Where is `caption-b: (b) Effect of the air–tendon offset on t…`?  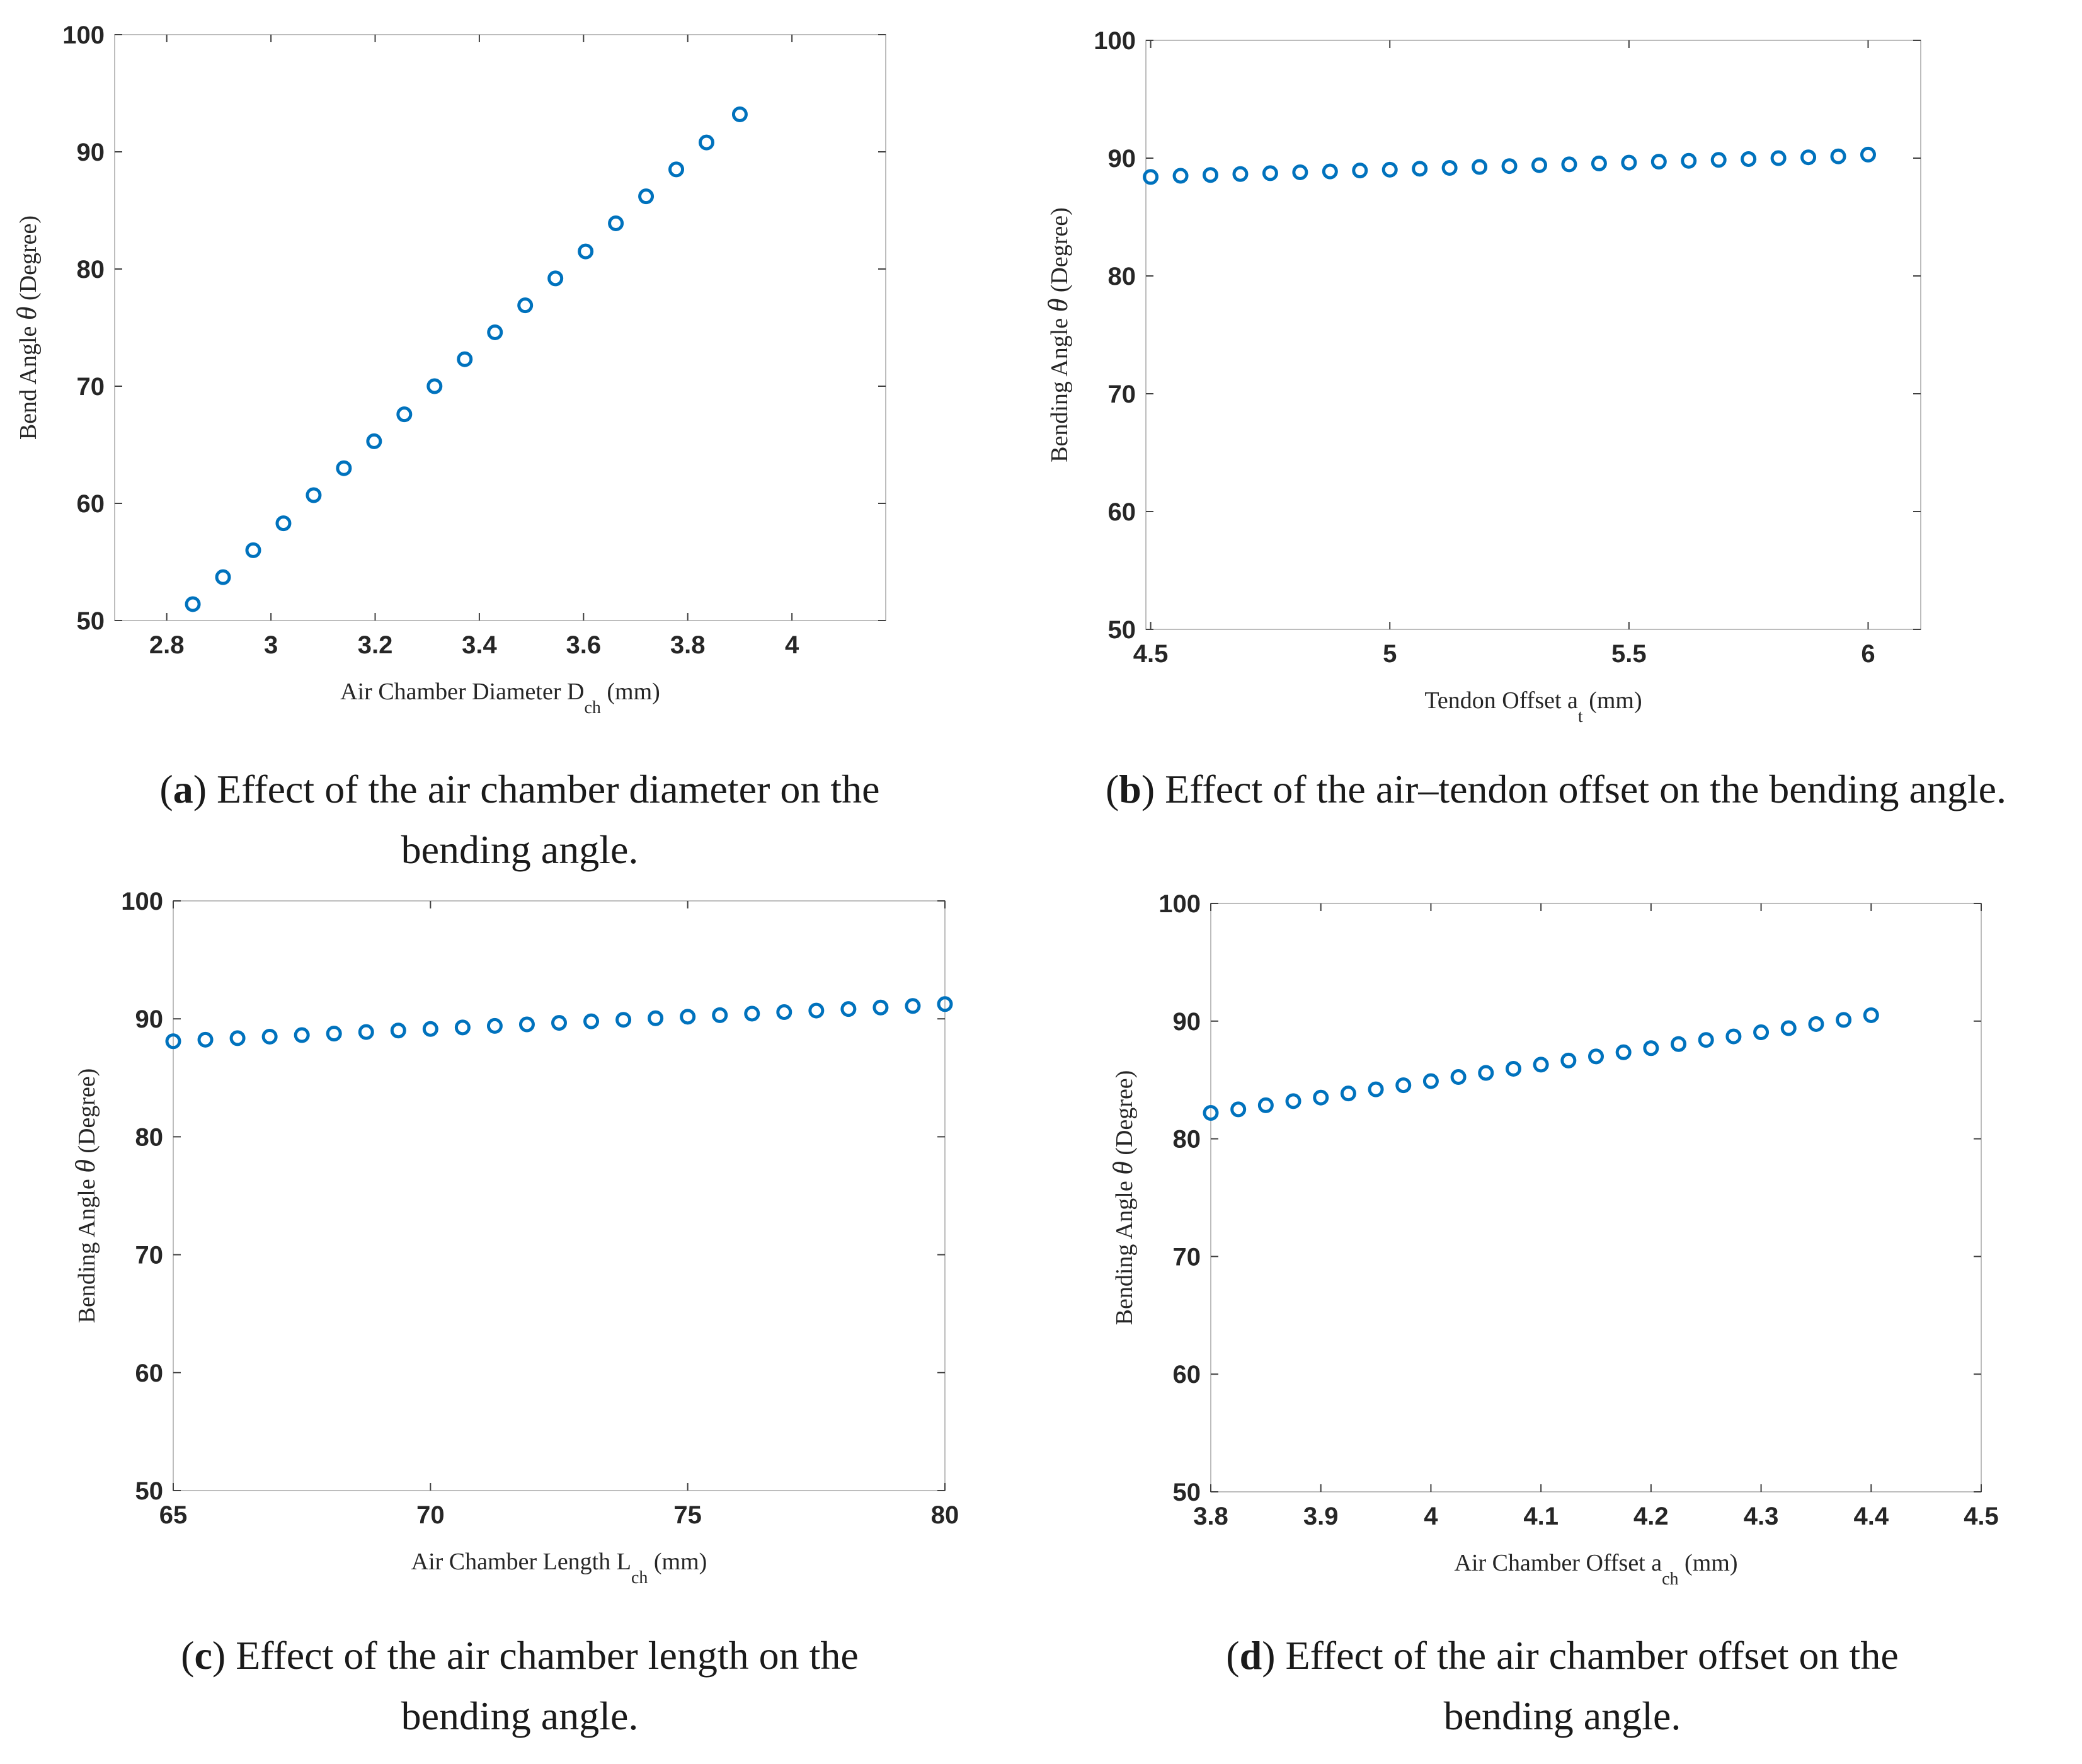
caption-b: (b) Effect of the air–tendon offset on t… is located at coordinates (1556, 789).